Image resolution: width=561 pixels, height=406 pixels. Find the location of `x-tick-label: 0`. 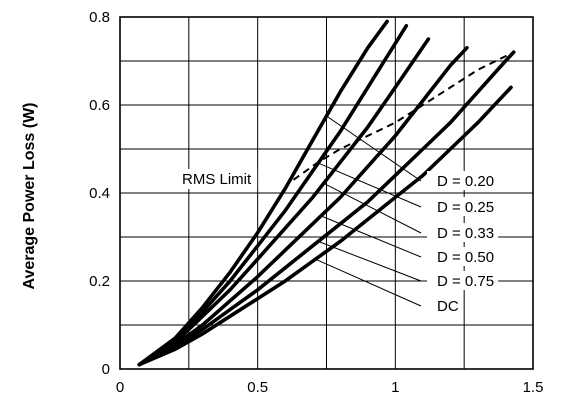

x-tick-label: 0 is located at coordinates (120, 387).